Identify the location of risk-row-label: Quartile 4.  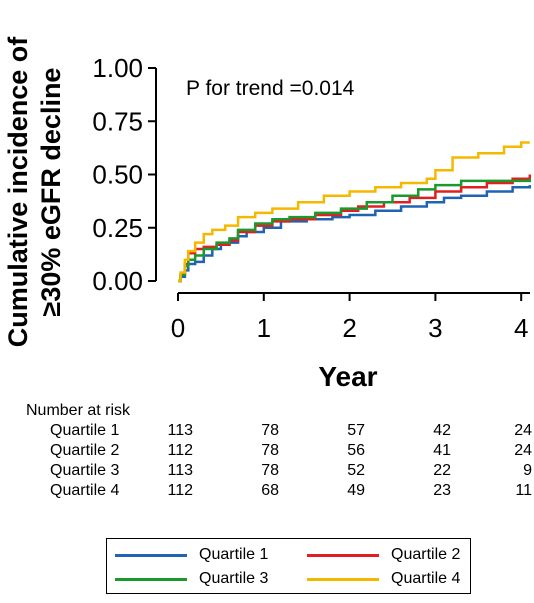
(85, 490).